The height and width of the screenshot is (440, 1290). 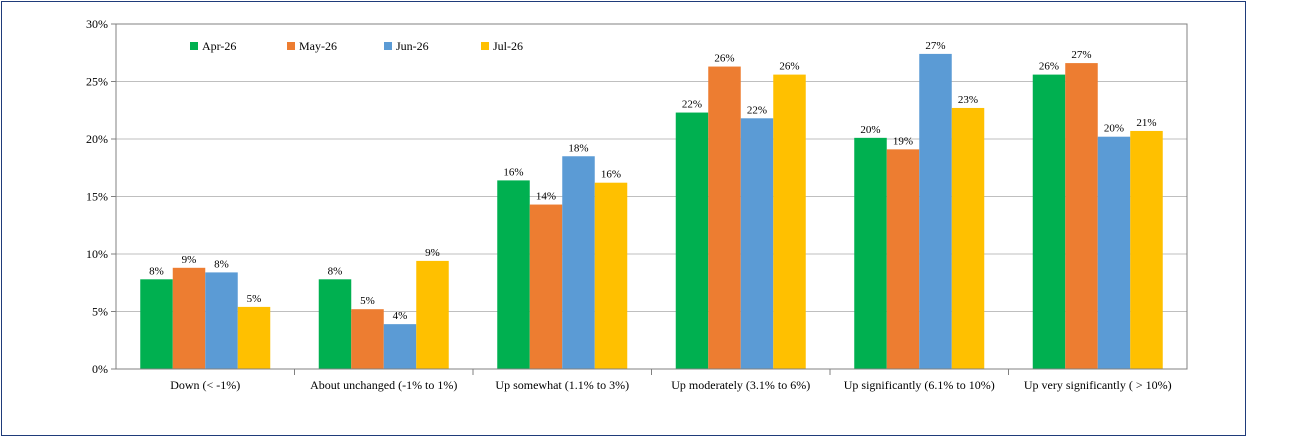 What do you see at coordinates (903, 141) in the screenshot?
I see `data-label: 19%` at bounding box center [903, 141].